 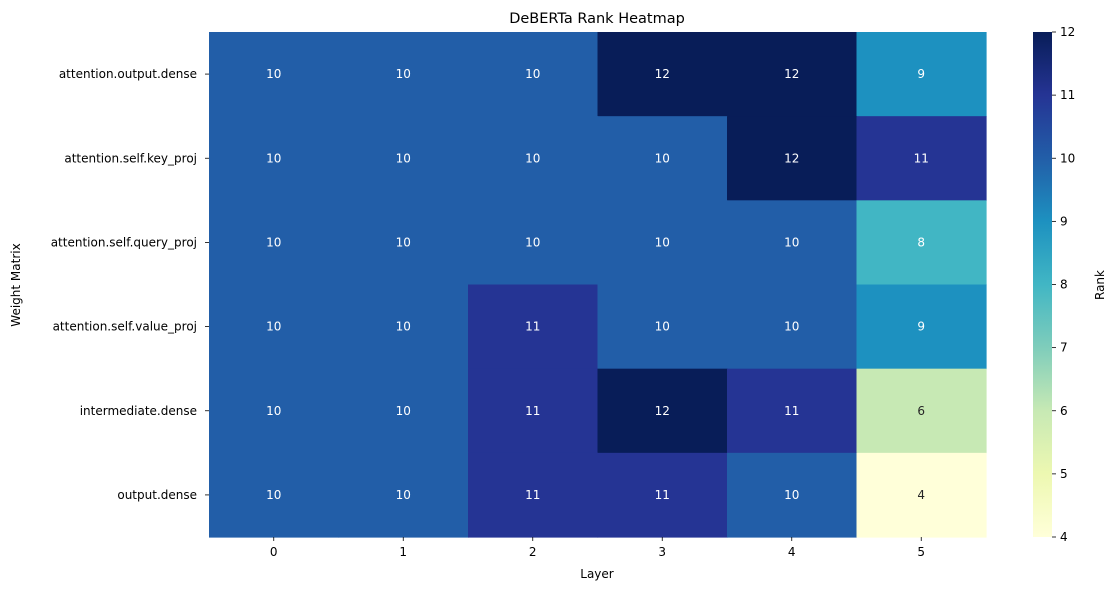 What do you see at coordinates (125, 327) in the screenshot?
I see `y-tick-label: attention.self.value_proj` at bounding box center [125, 327].